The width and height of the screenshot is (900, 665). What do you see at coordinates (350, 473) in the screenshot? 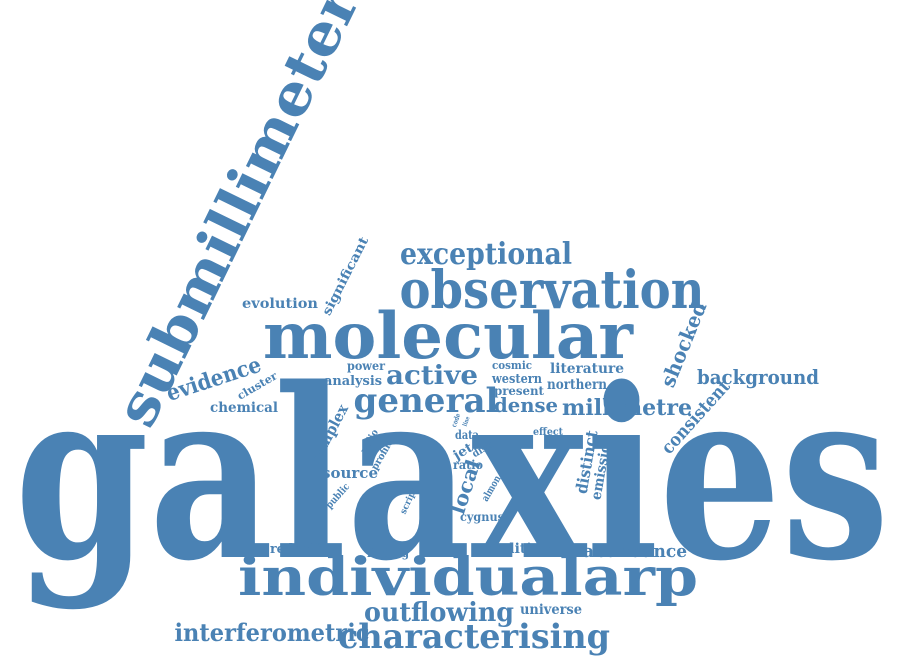
I see `word-source: source` at bounding box center [350, 473].